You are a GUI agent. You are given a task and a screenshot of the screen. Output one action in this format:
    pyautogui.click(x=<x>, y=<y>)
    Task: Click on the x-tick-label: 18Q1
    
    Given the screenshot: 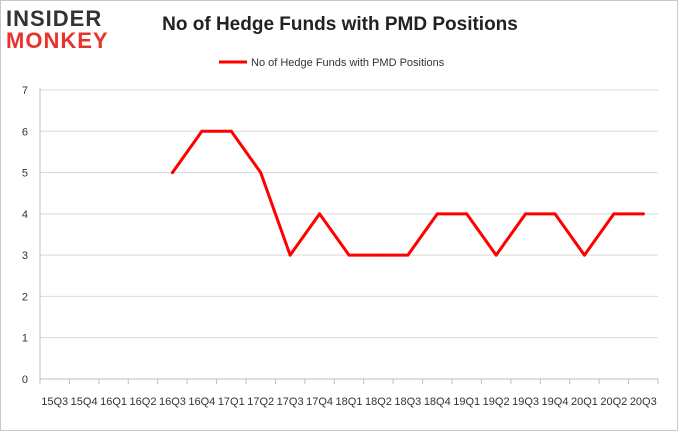 What is the action you would take?
    pyautogui.click(x=349, y=402)
    